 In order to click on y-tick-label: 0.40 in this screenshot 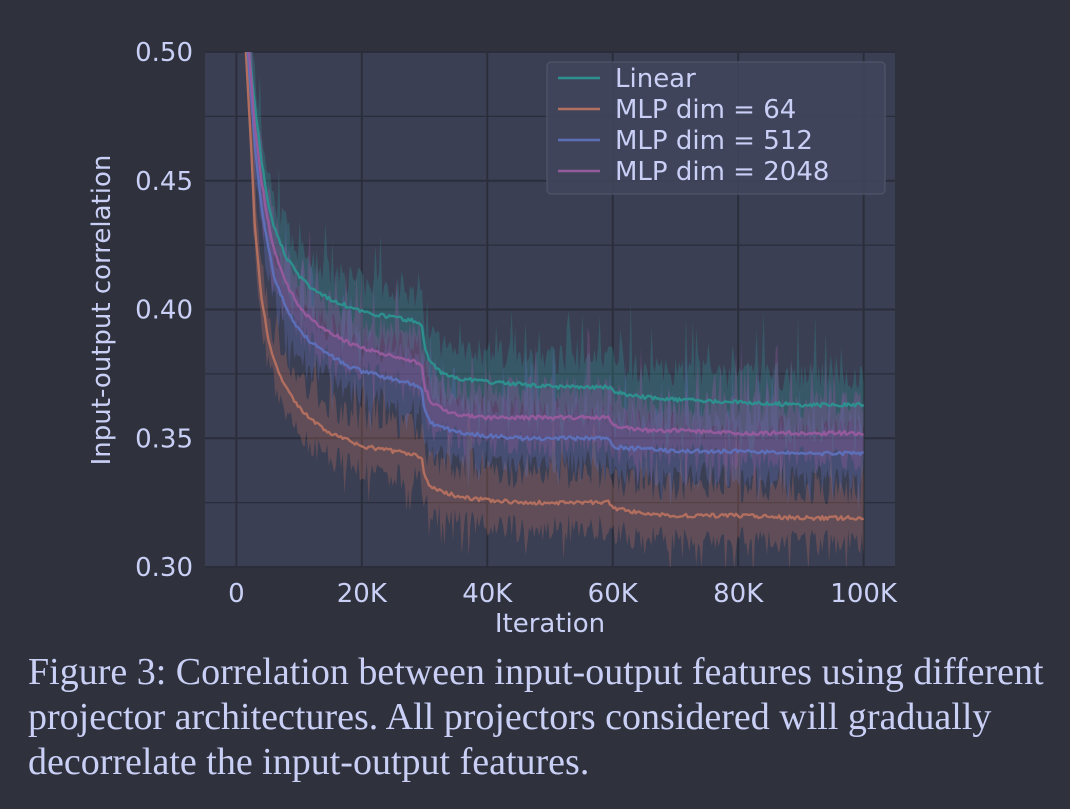, I will do `click(164, 311)`.